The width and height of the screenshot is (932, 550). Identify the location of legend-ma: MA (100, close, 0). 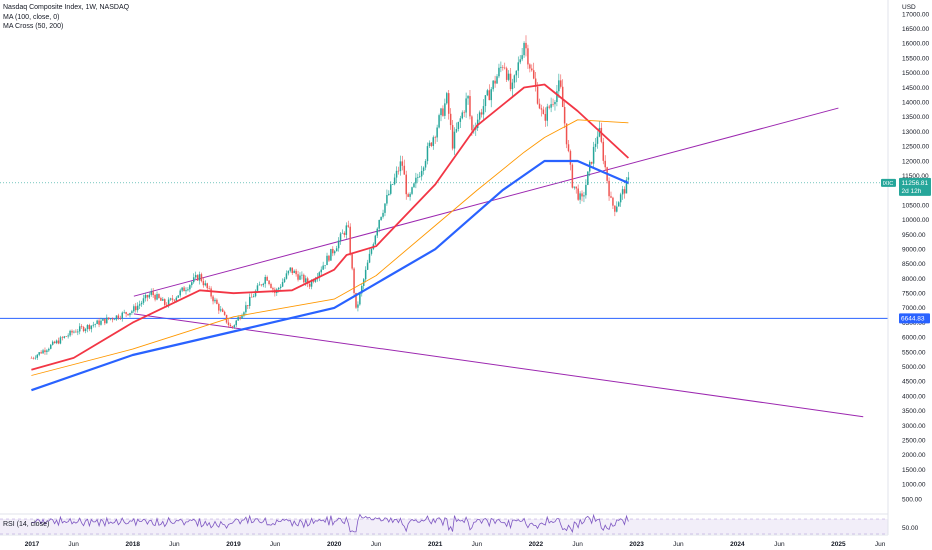
(31, 17).